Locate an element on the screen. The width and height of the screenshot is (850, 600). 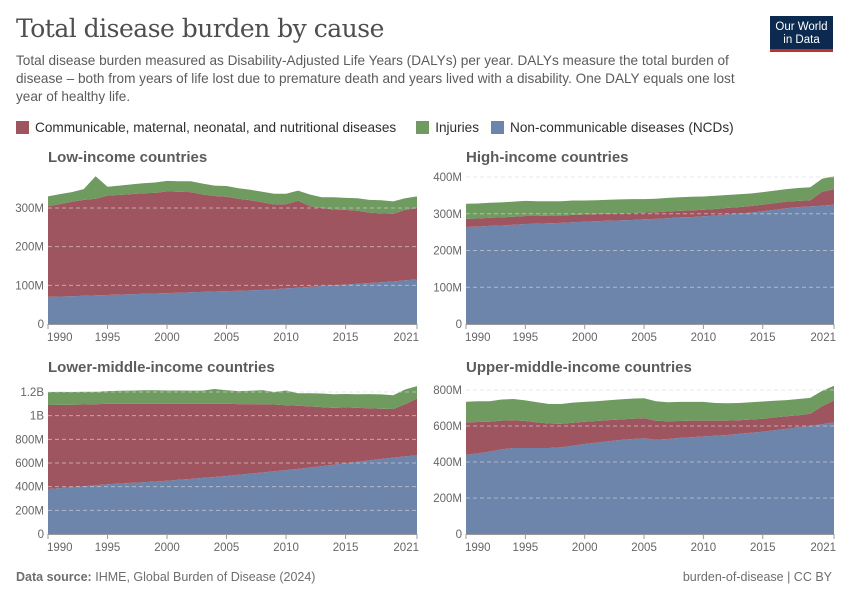
panel-title-lower-middle-income: Lower-middle-income countries is located at coordinates (161, 367).